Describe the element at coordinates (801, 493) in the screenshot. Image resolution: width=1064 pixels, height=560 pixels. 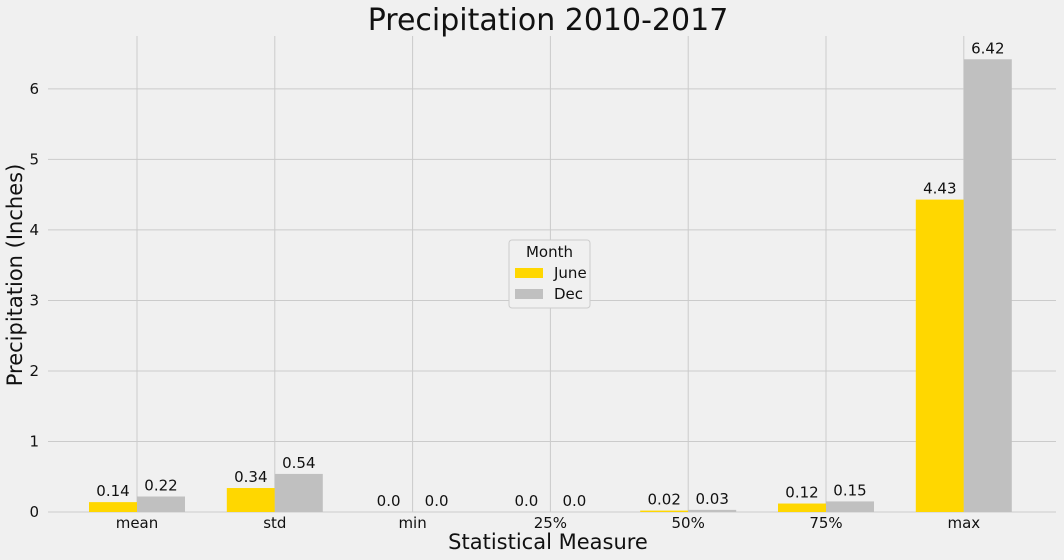
I see `data-label-june-5: 0.12` at that location.